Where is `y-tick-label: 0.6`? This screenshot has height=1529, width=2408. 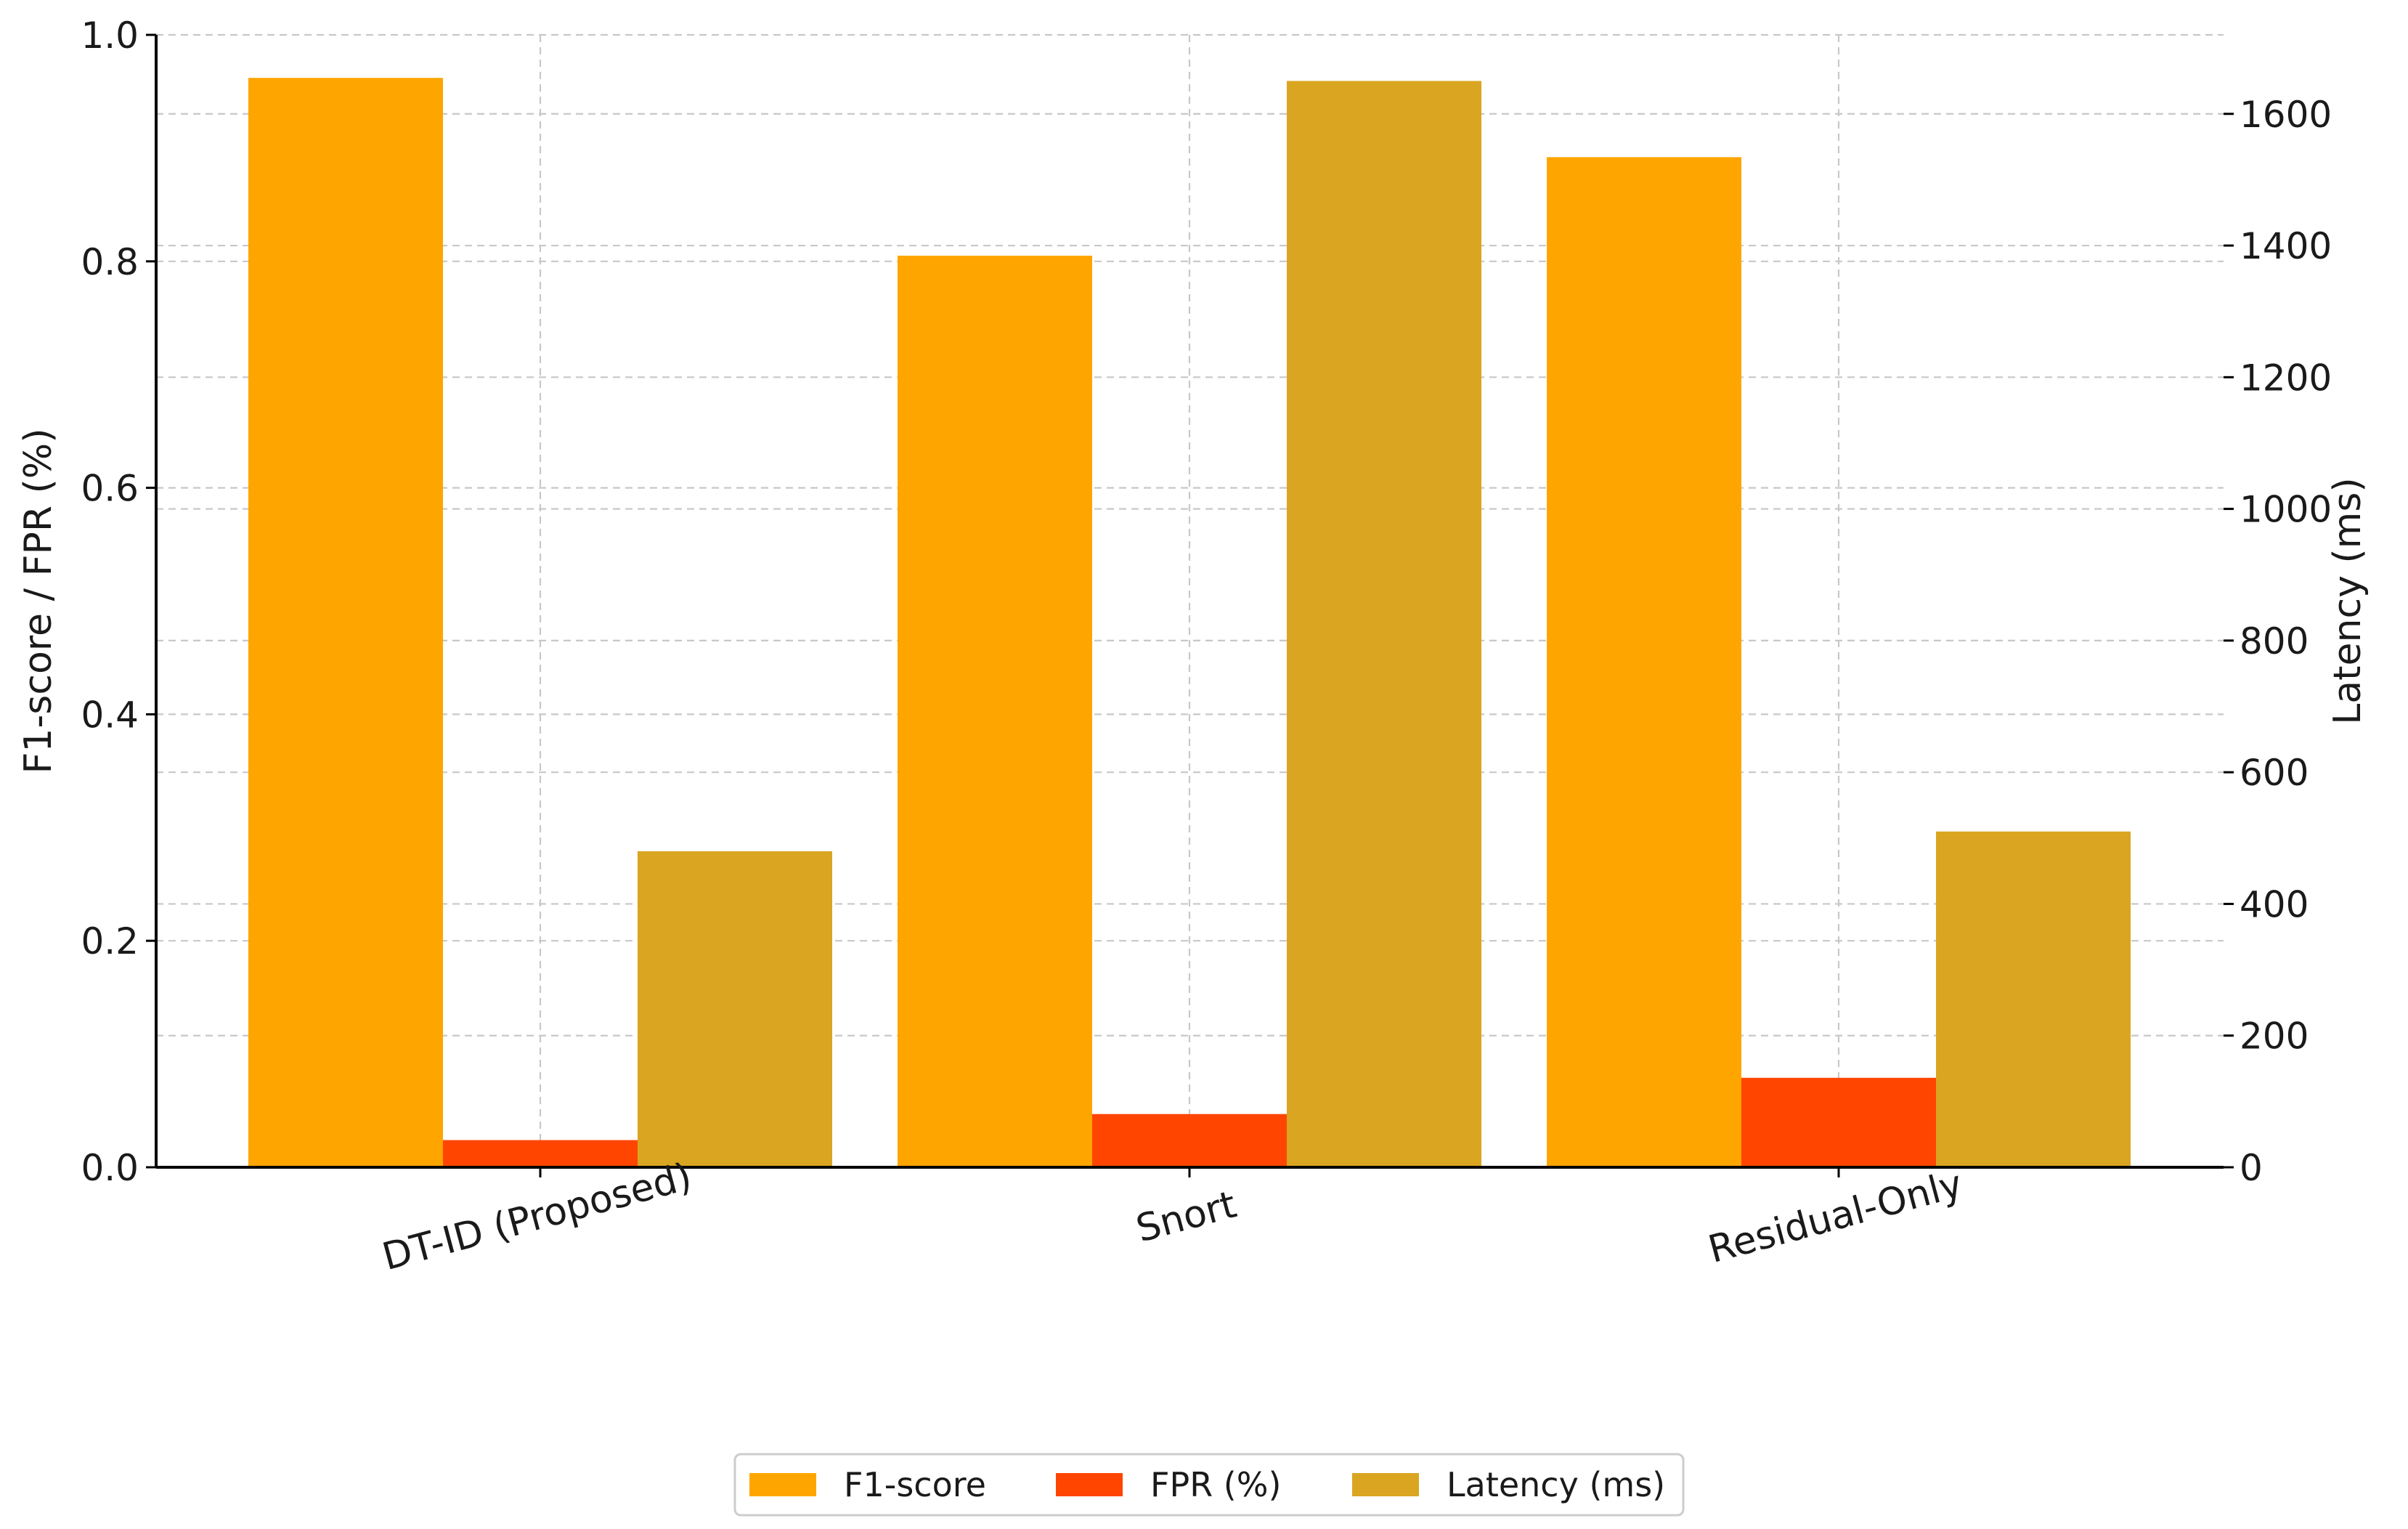
y-tick-label: 0.6 is located at coordinates (110, 489).